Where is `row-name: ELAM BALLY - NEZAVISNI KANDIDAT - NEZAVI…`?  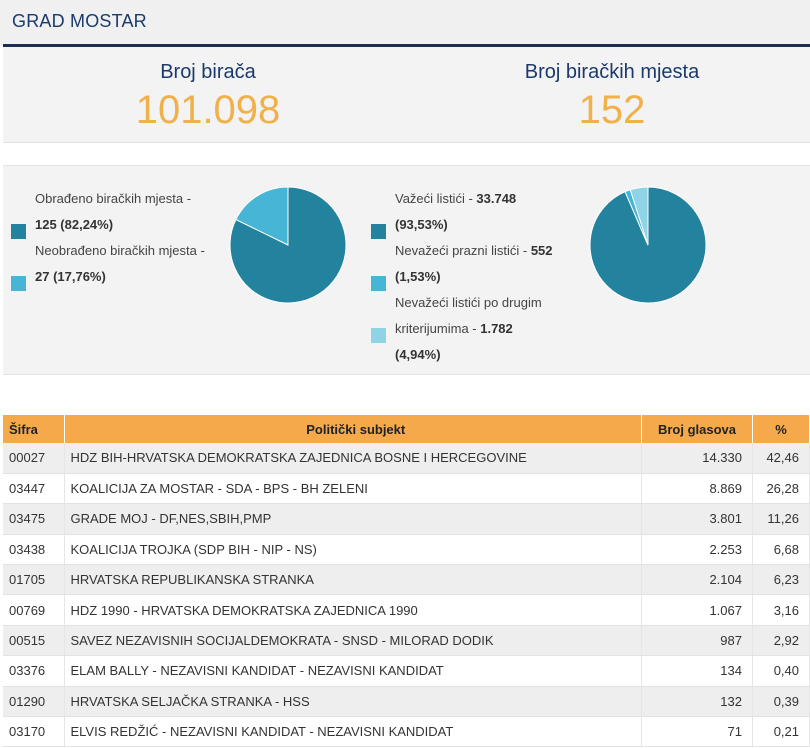
row-name: ELAM BALLY - NEZAVISNI KANDIDAT - NEZAVI… is located at coordinates (353, 671).